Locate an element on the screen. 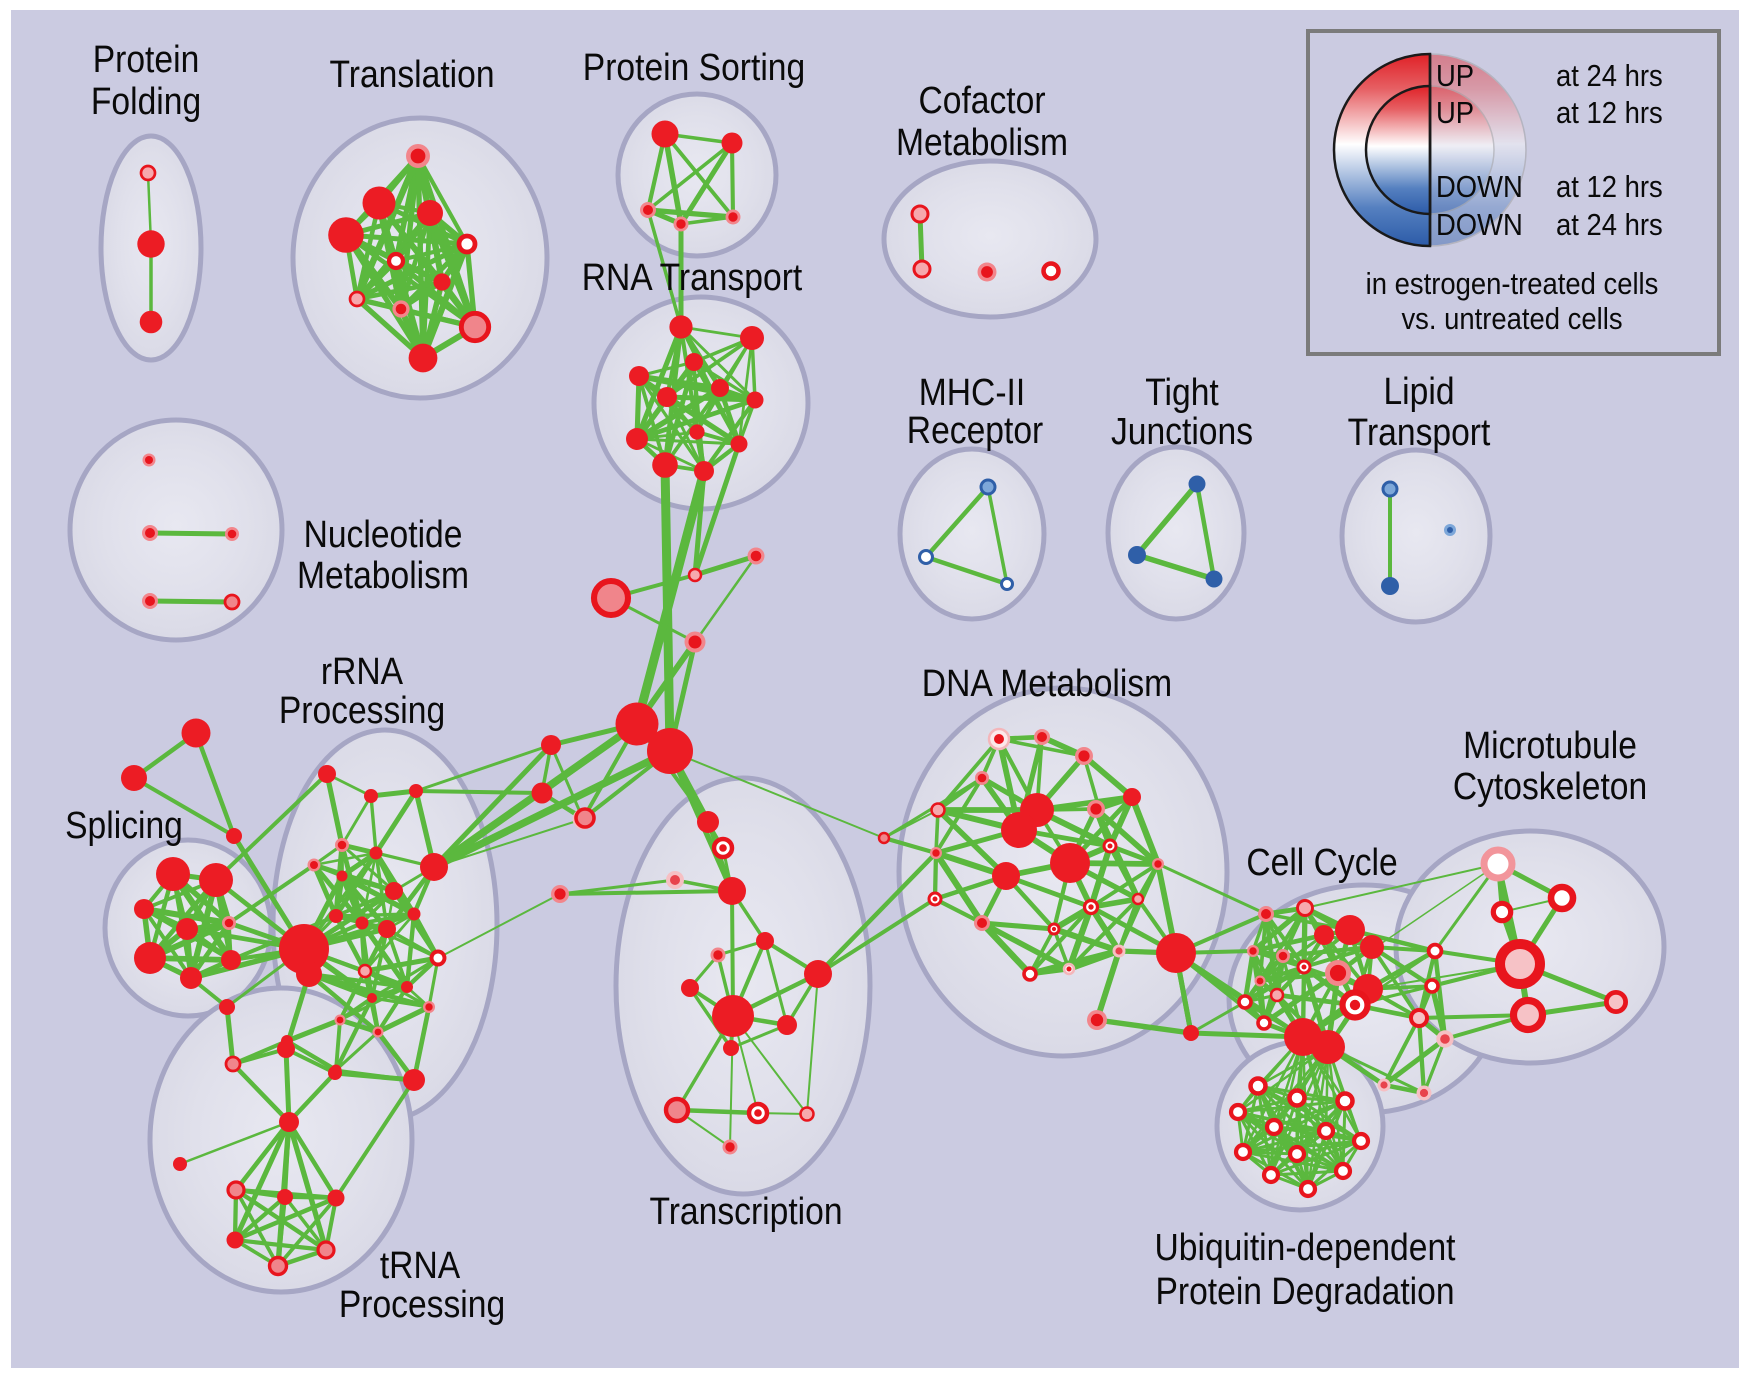 This screenshot has height=1376, width=1750. svg-text: Junctions is located at coordinates (1182, 431).